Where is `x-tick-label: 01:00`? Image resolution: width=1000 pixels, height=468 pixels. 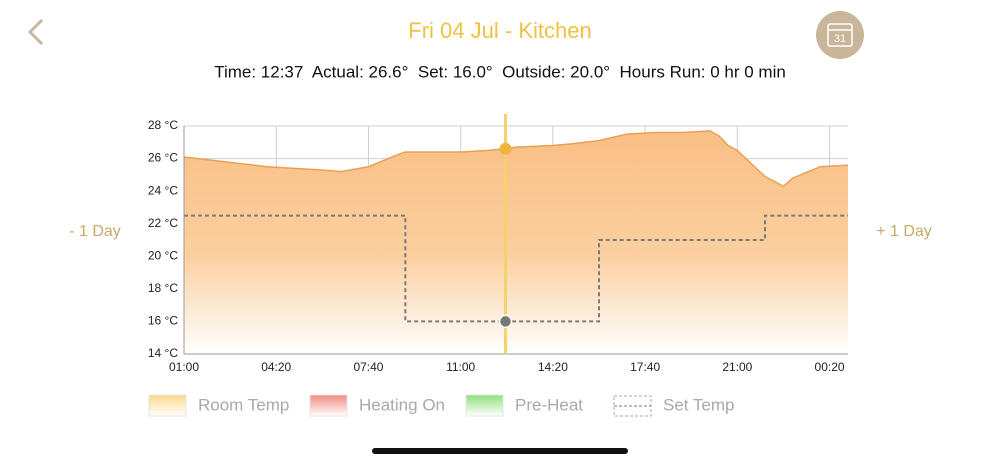
x-tick-label: 01:00 is located at coordinates (184, 367).